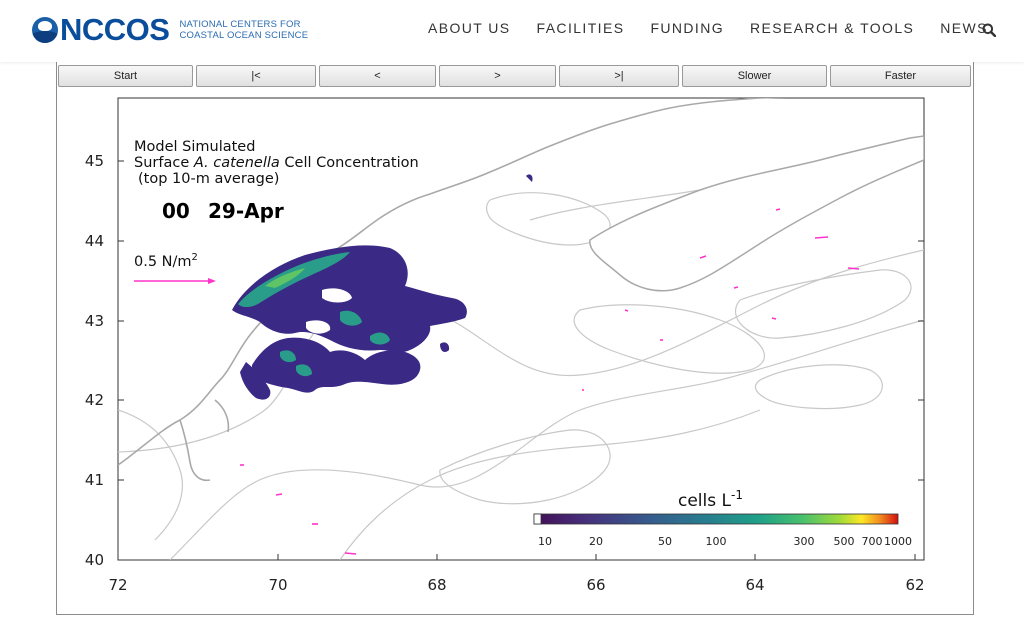 Image resolution: width=1024 pixels, height=622 pixels. I want to click on time-date: 29-Apr, so click(246, 211).